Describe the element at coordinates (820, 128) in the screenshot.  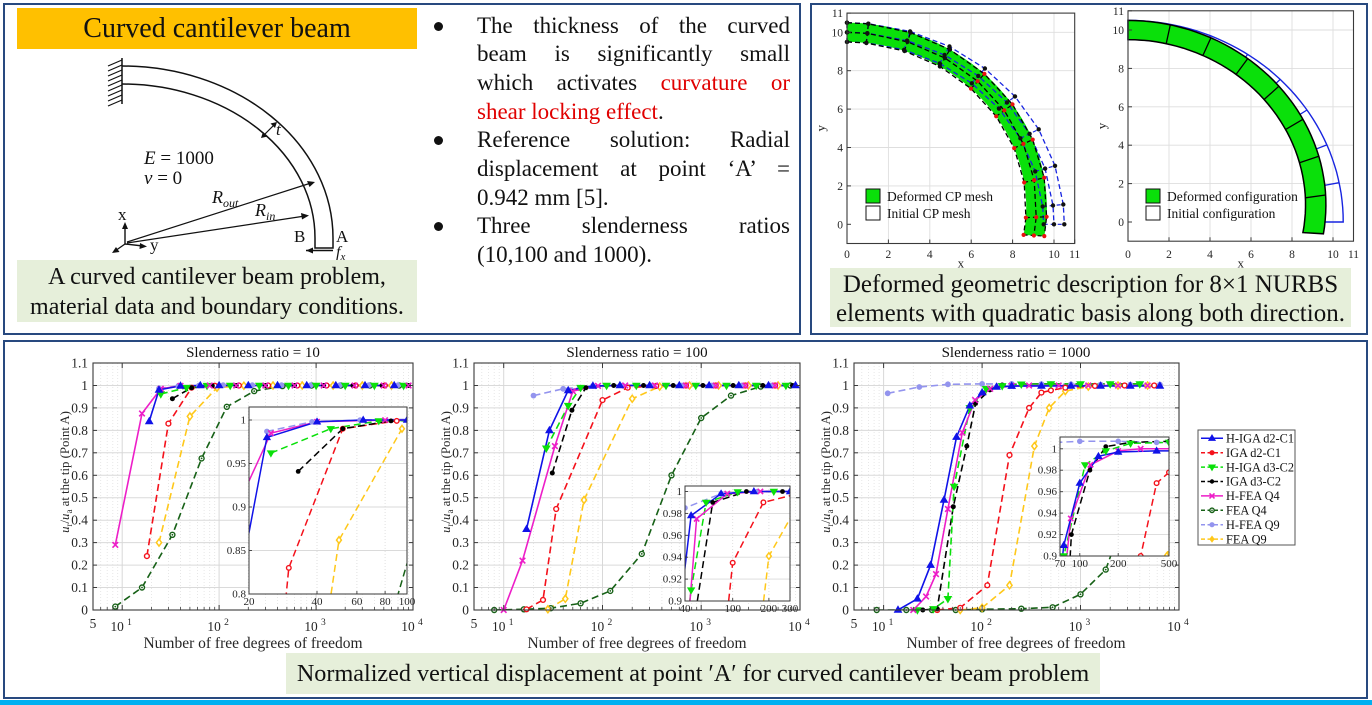
I see `svg-text: y` at that location.